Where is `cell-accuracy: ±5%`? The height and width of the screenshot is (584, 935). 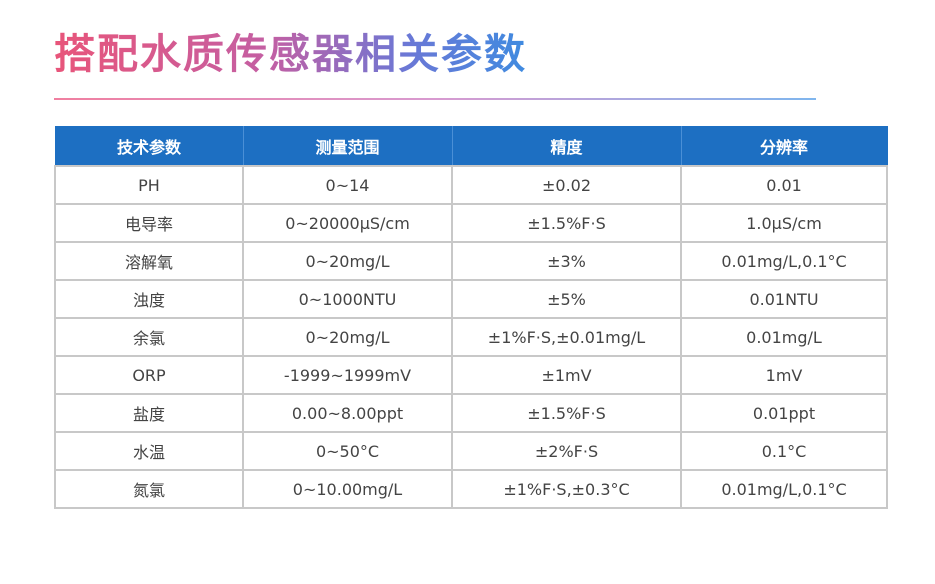
cell-accuracy: ±5% is located at coordinates (566, 299).